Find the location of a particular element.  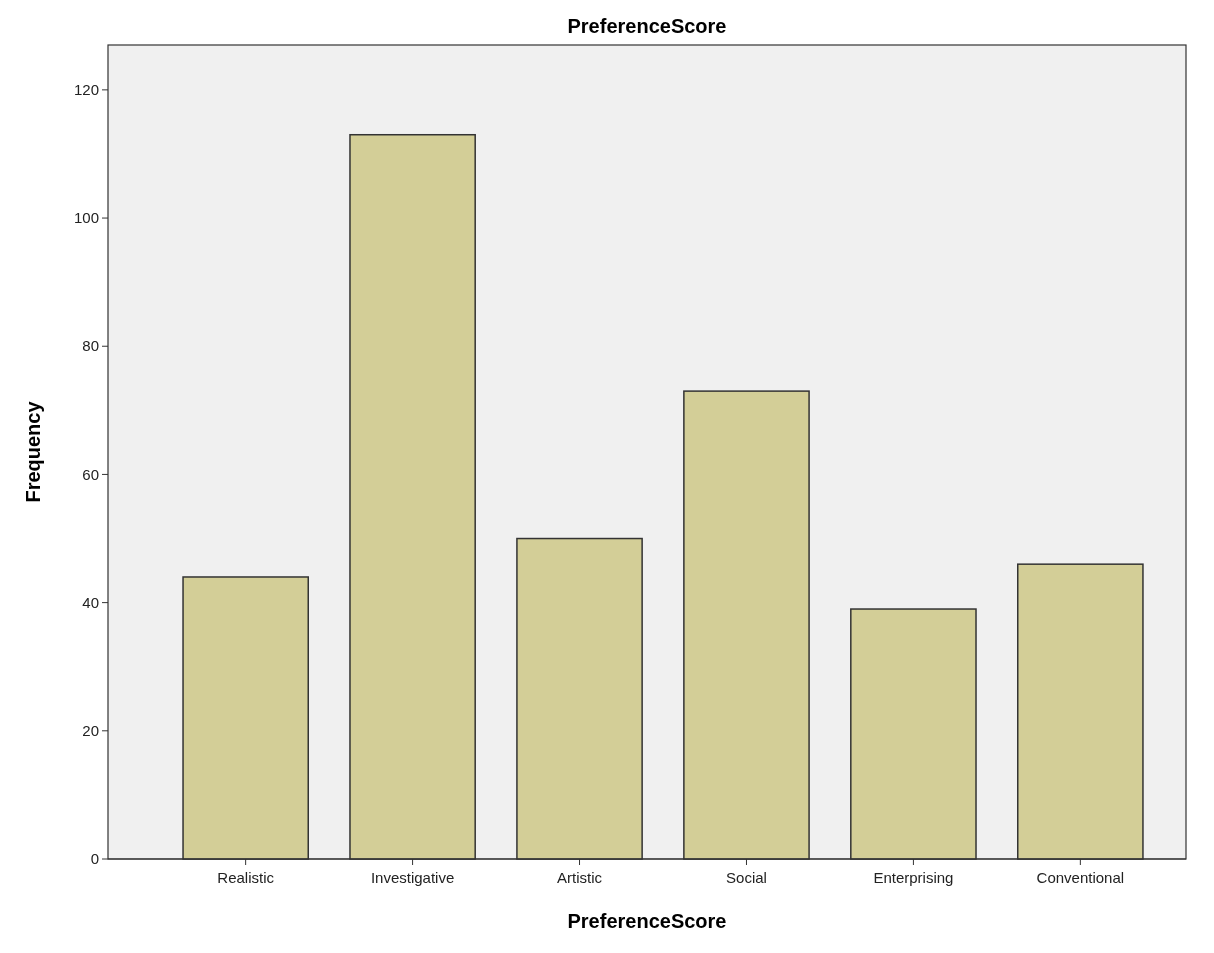

x-tick-label: Realistic is located at coordinates (246, 877).